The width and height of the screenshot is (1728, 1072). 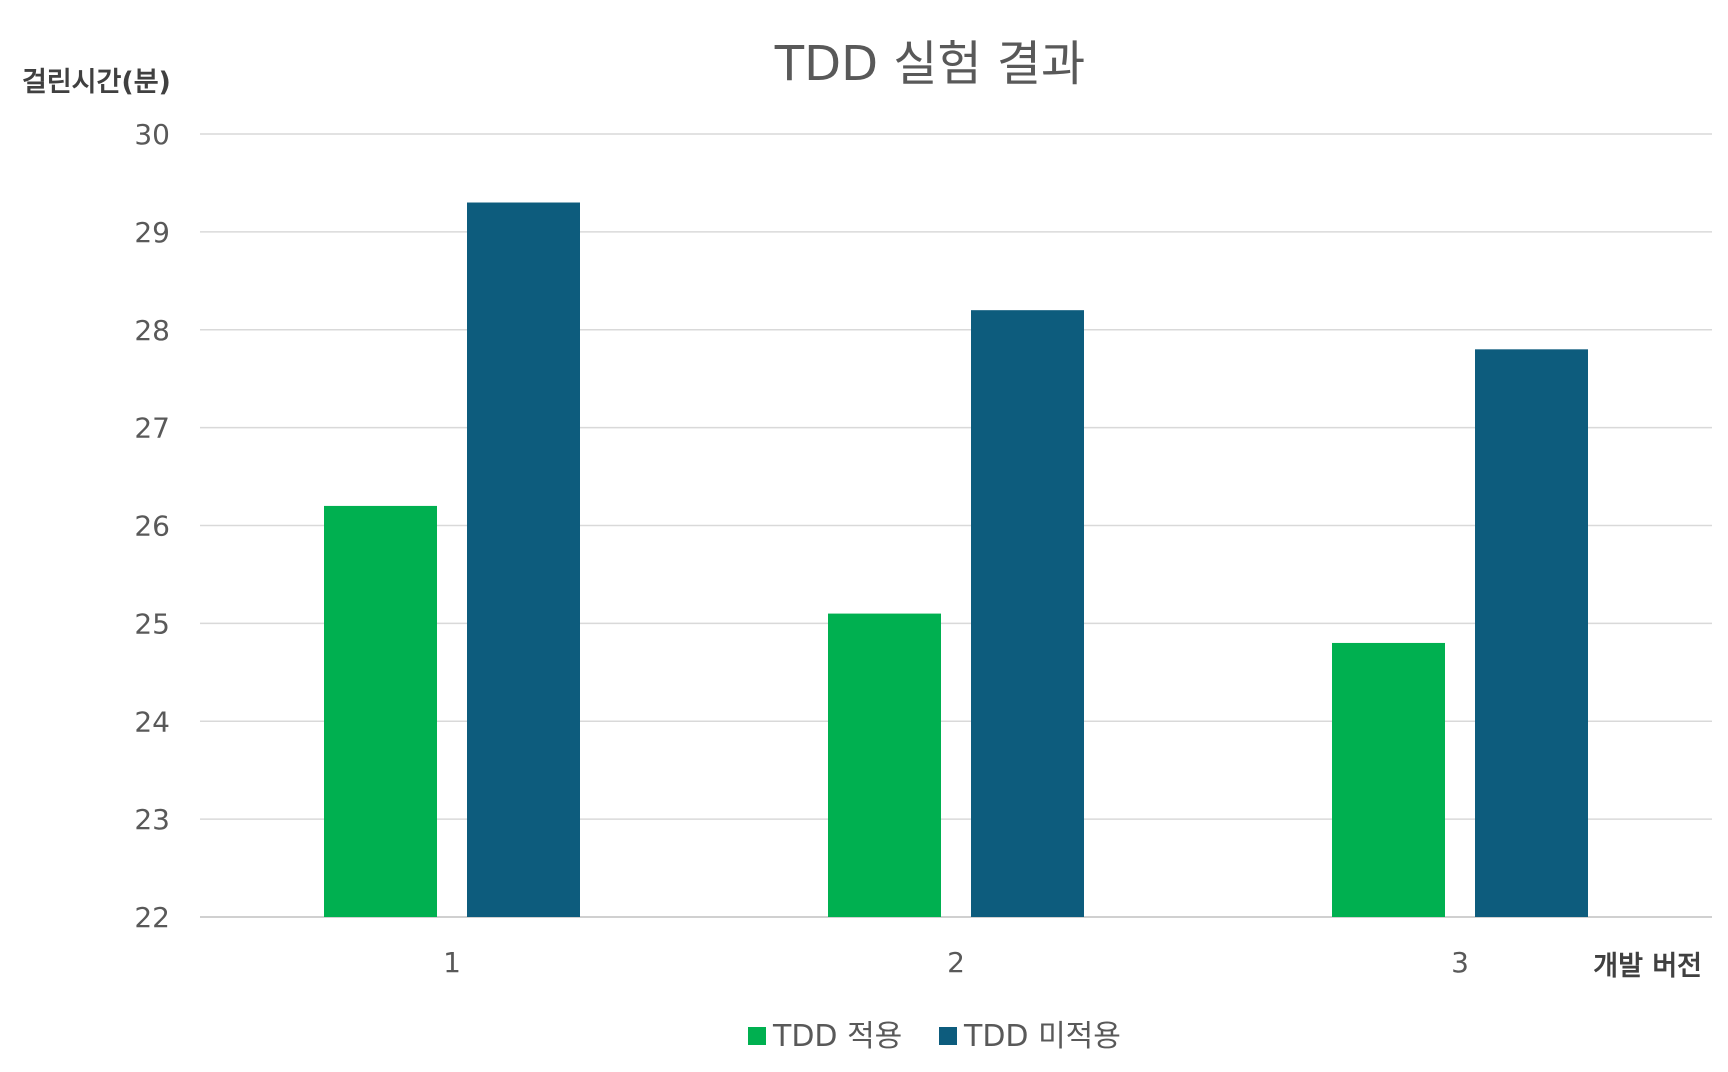 I want to click on bar-tdd-applied-v3, so click(x=1388, y=779).